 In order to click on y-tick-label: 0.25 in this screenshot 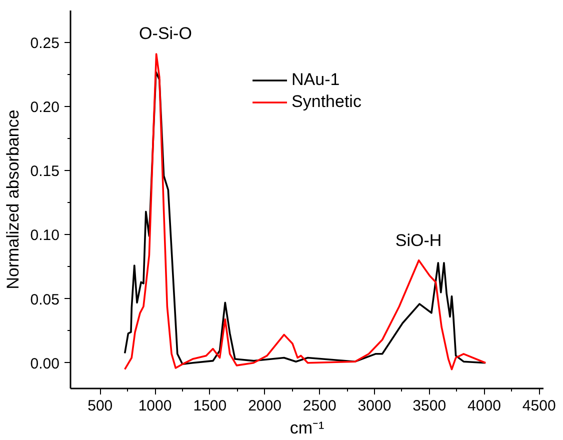, I will do `click(45, 43)`.